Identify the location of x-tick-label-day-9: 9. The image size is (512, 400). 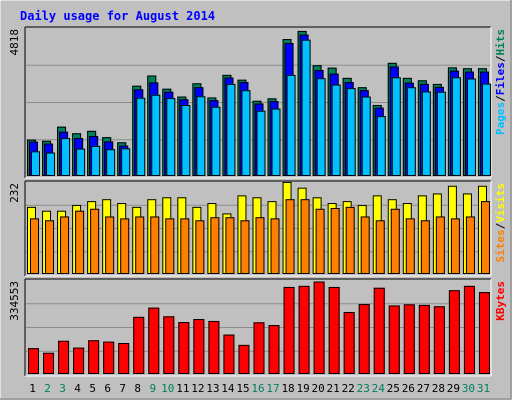
(152, 388).